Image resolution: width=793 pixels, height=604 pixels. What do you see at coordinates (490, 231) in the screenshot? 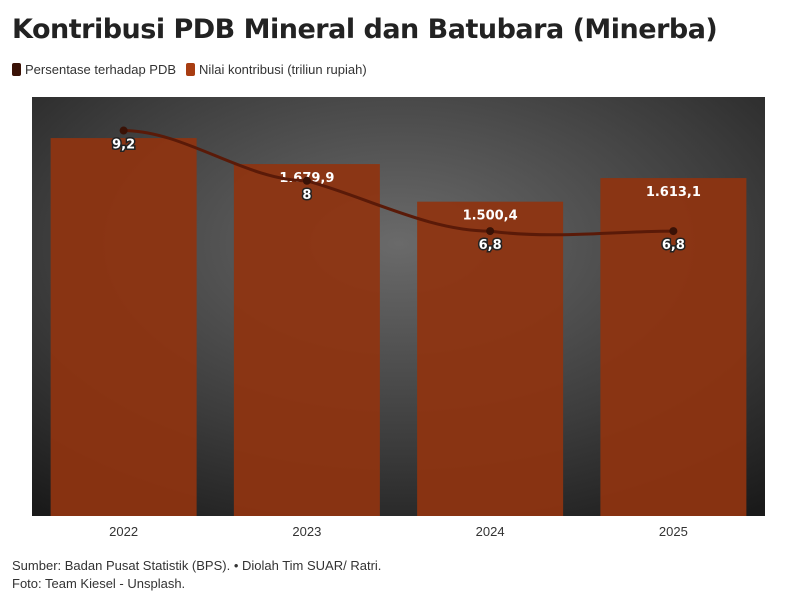
I see `line-point-2024` at bounding box center [490, 231].